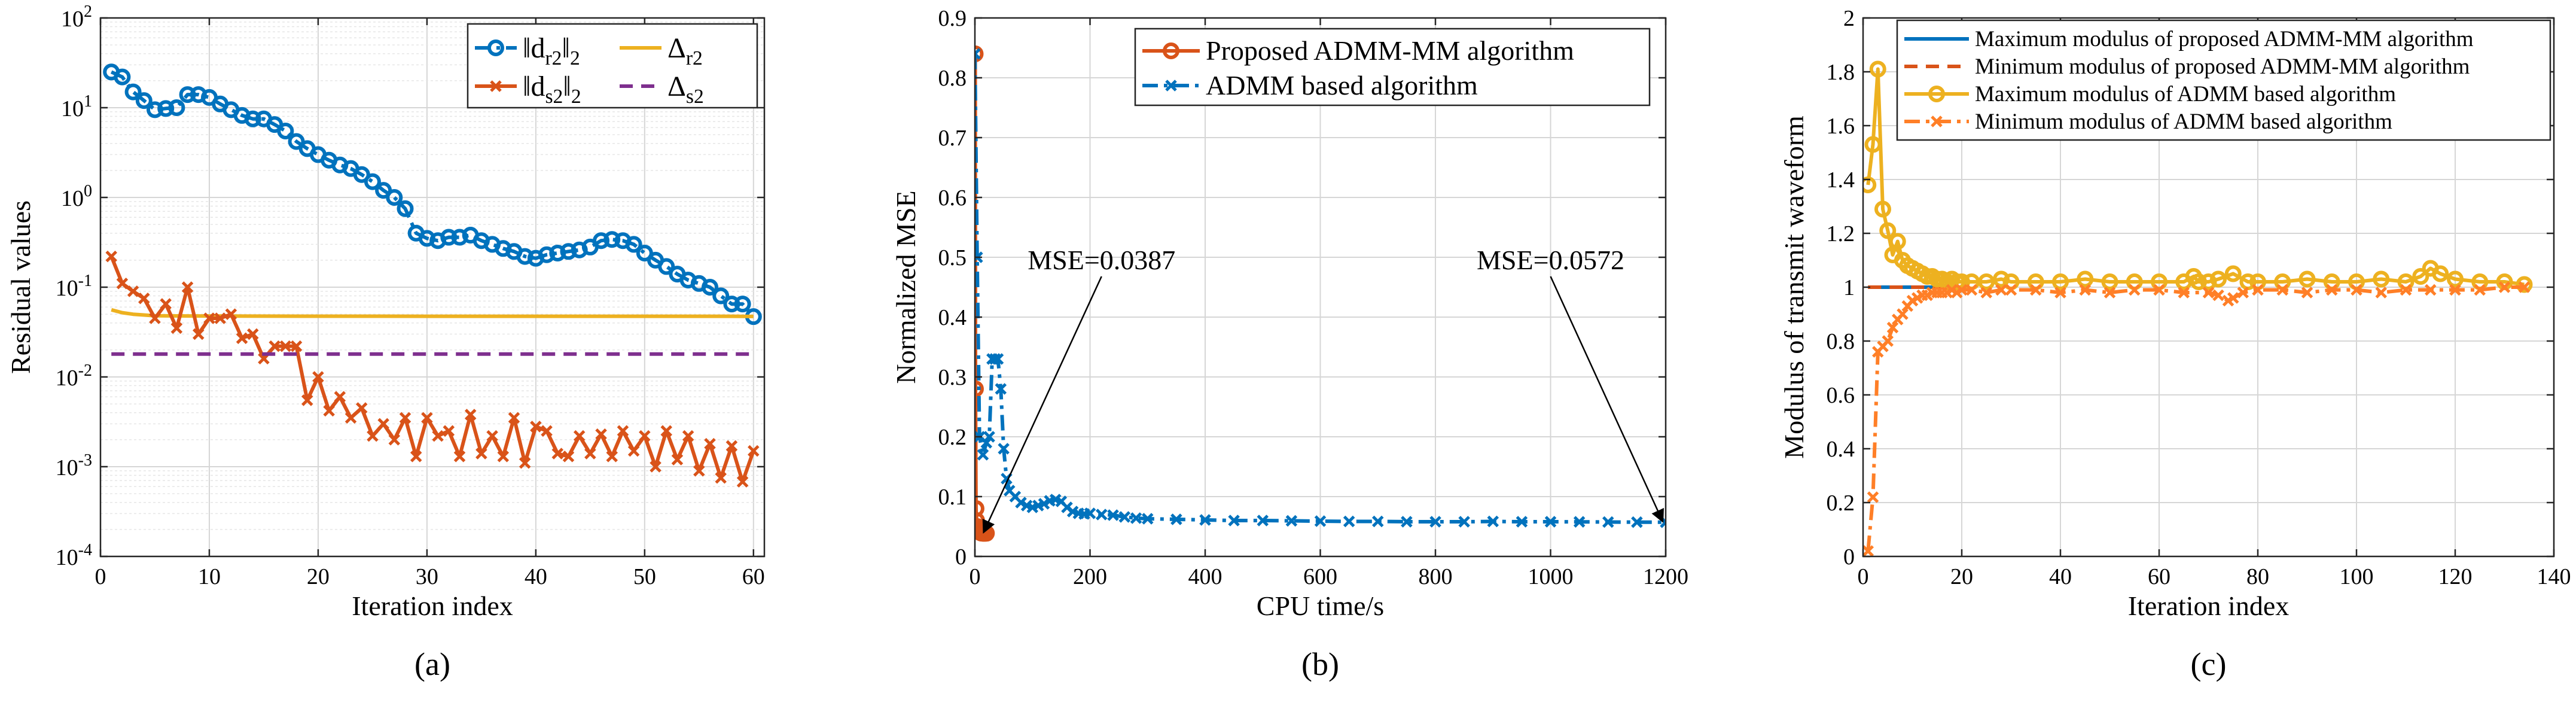 The image size is (2576, 709). Describe the element at coordinates (2183, 121) in the screenshot. I see `legend-label: Minimum modulus of ADMM based algorithm` at that location.